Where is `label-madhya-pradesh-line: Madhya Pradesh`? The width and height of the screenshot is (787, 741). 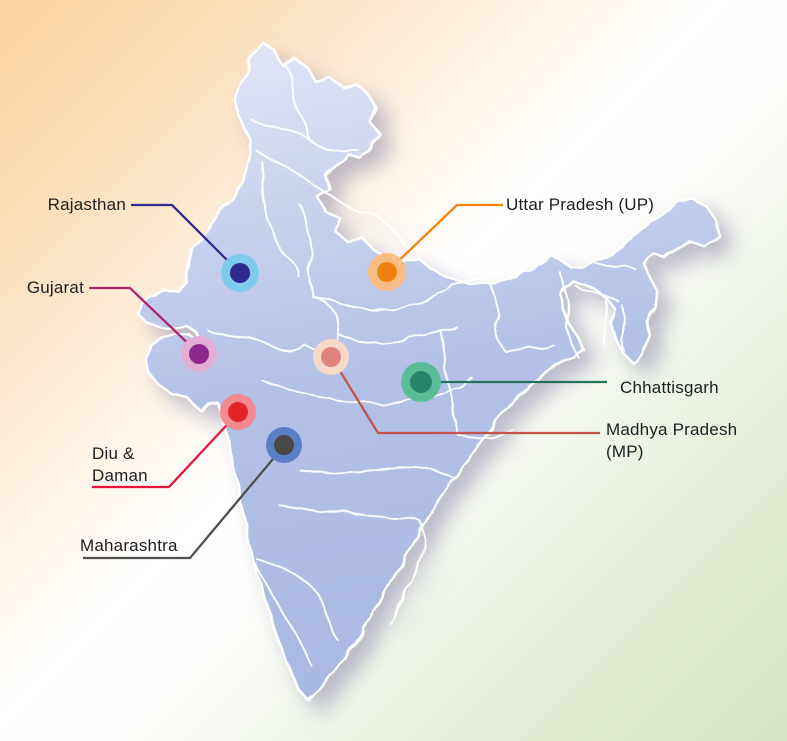
label-madhya-pradesh-line: Madhya Pradesh is located at coordinates (672, 429).